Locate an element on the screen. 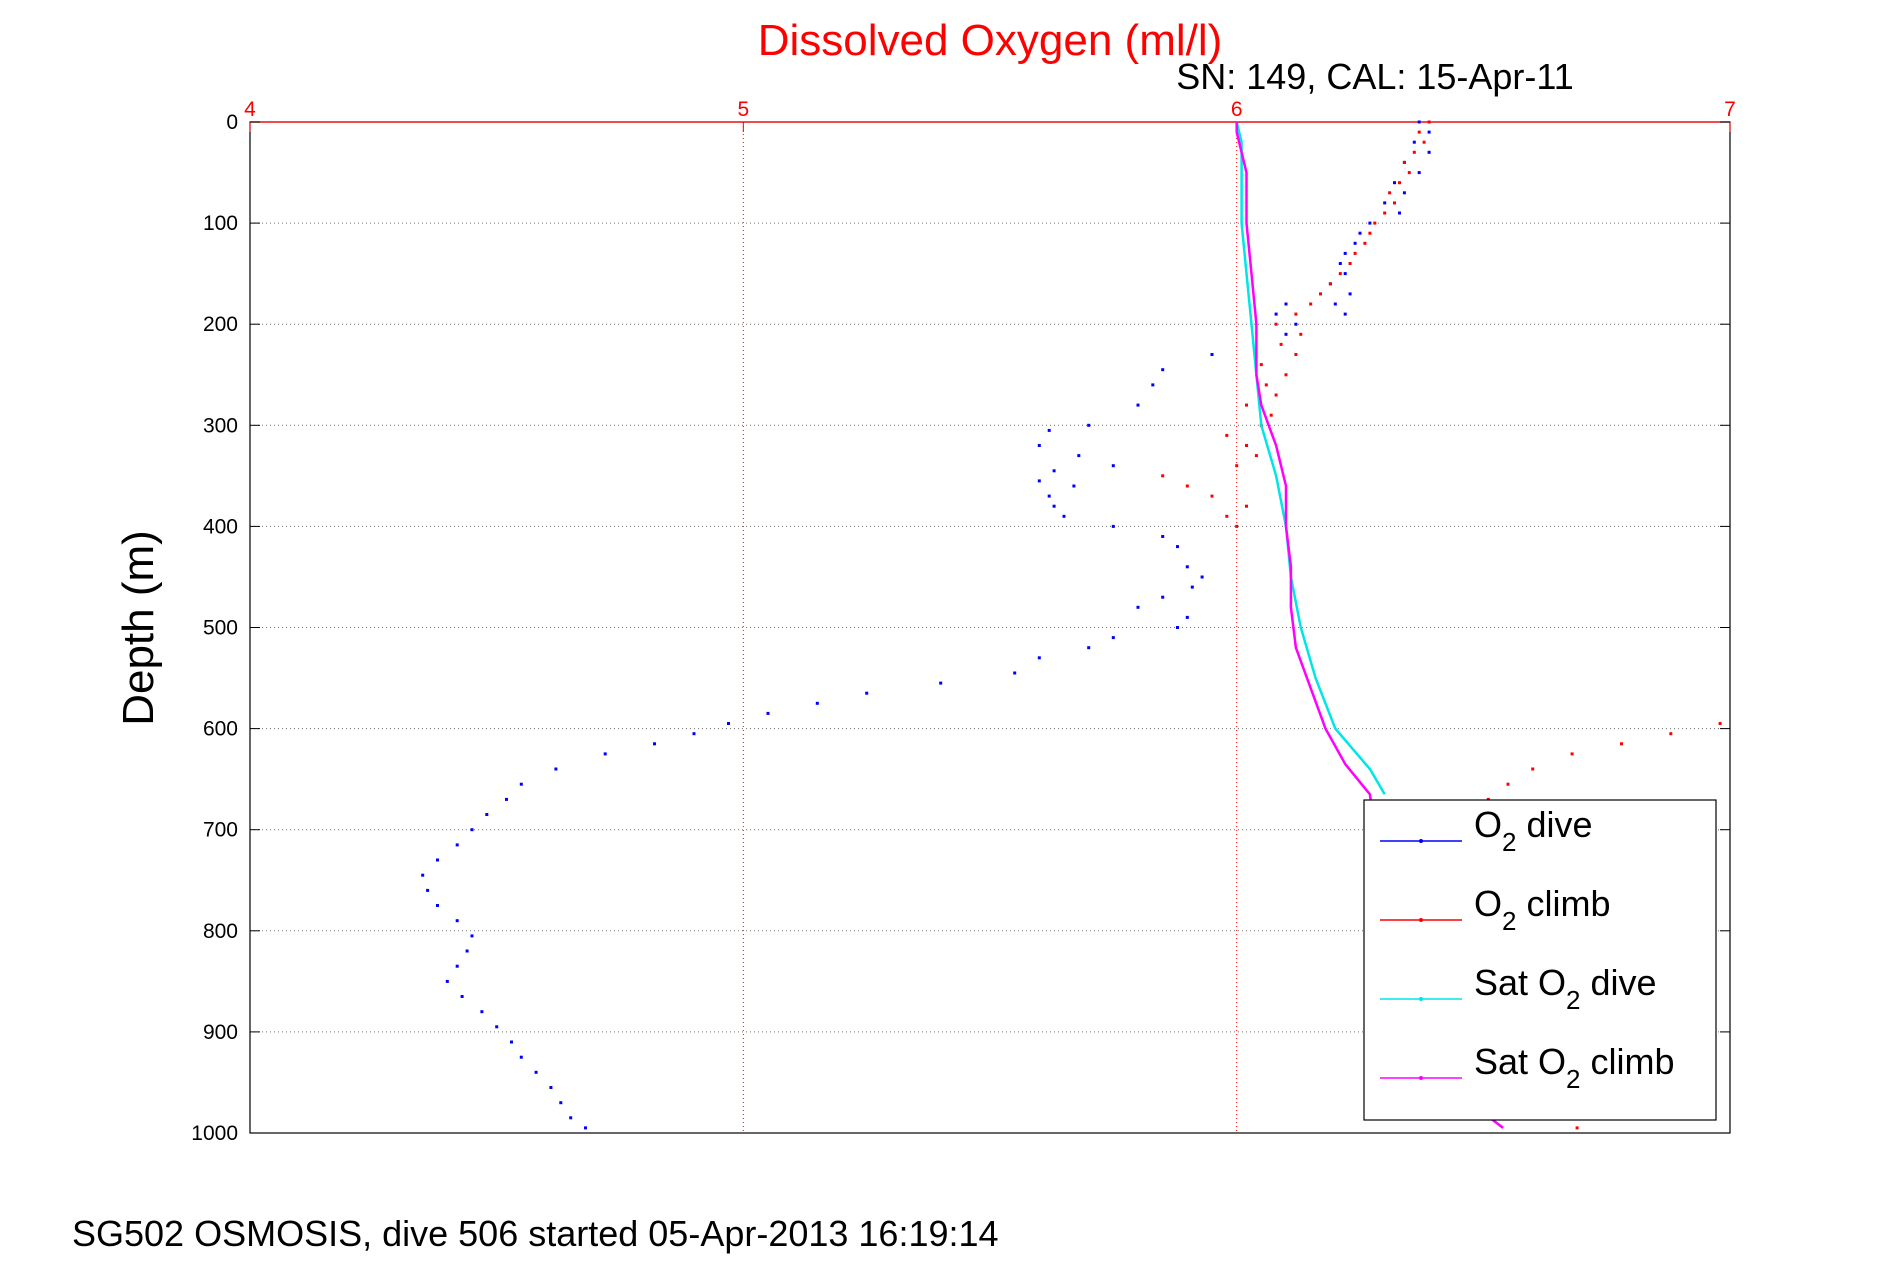 This screenshot has height=1262, width=1891. legend-item-o2-climb: O2 climb is located at coordinates (1495, 909).